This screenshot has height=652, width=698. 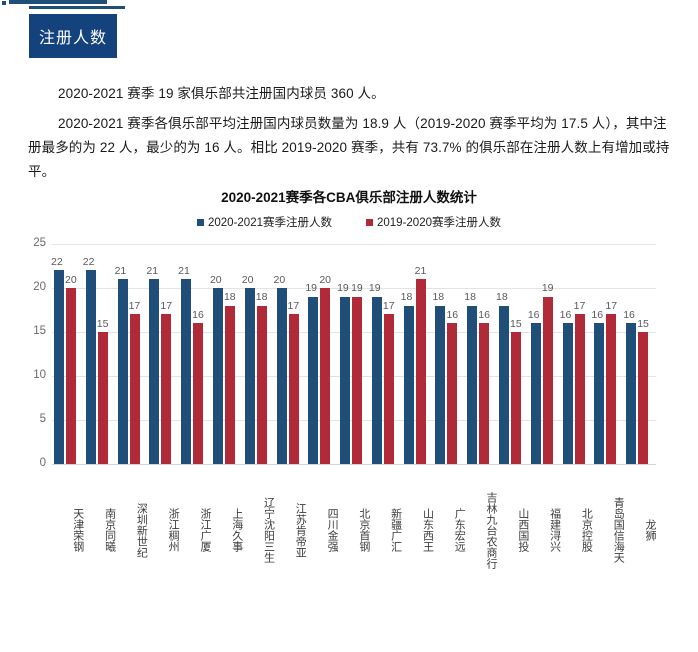 I want to click on x-axis-tick-label: 青岛国信海天, so click(x=608, y=530).